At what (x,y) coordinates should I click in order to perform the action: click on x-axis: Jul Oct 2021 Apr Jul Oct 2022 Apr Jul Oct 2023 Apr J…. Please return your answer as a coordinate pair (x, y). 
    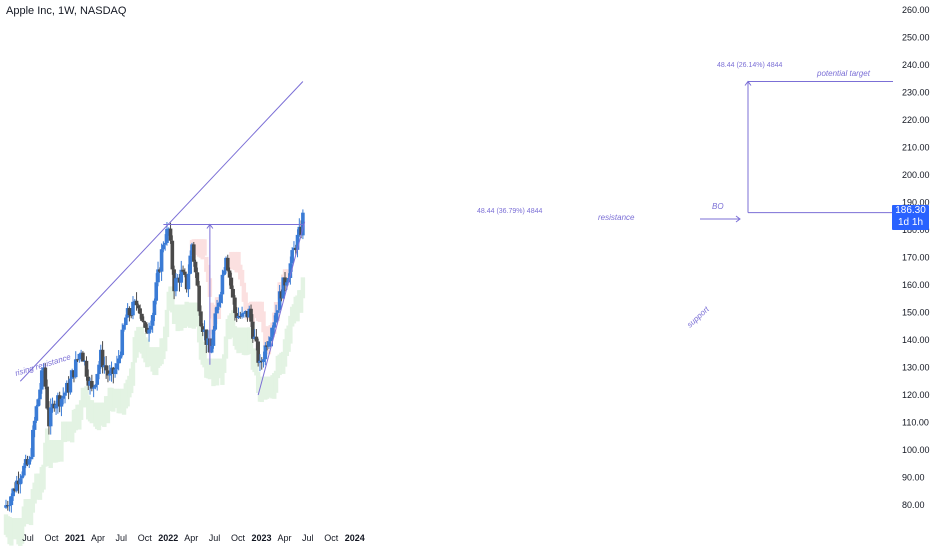
    Looking at the image, I should click on (193, 538).